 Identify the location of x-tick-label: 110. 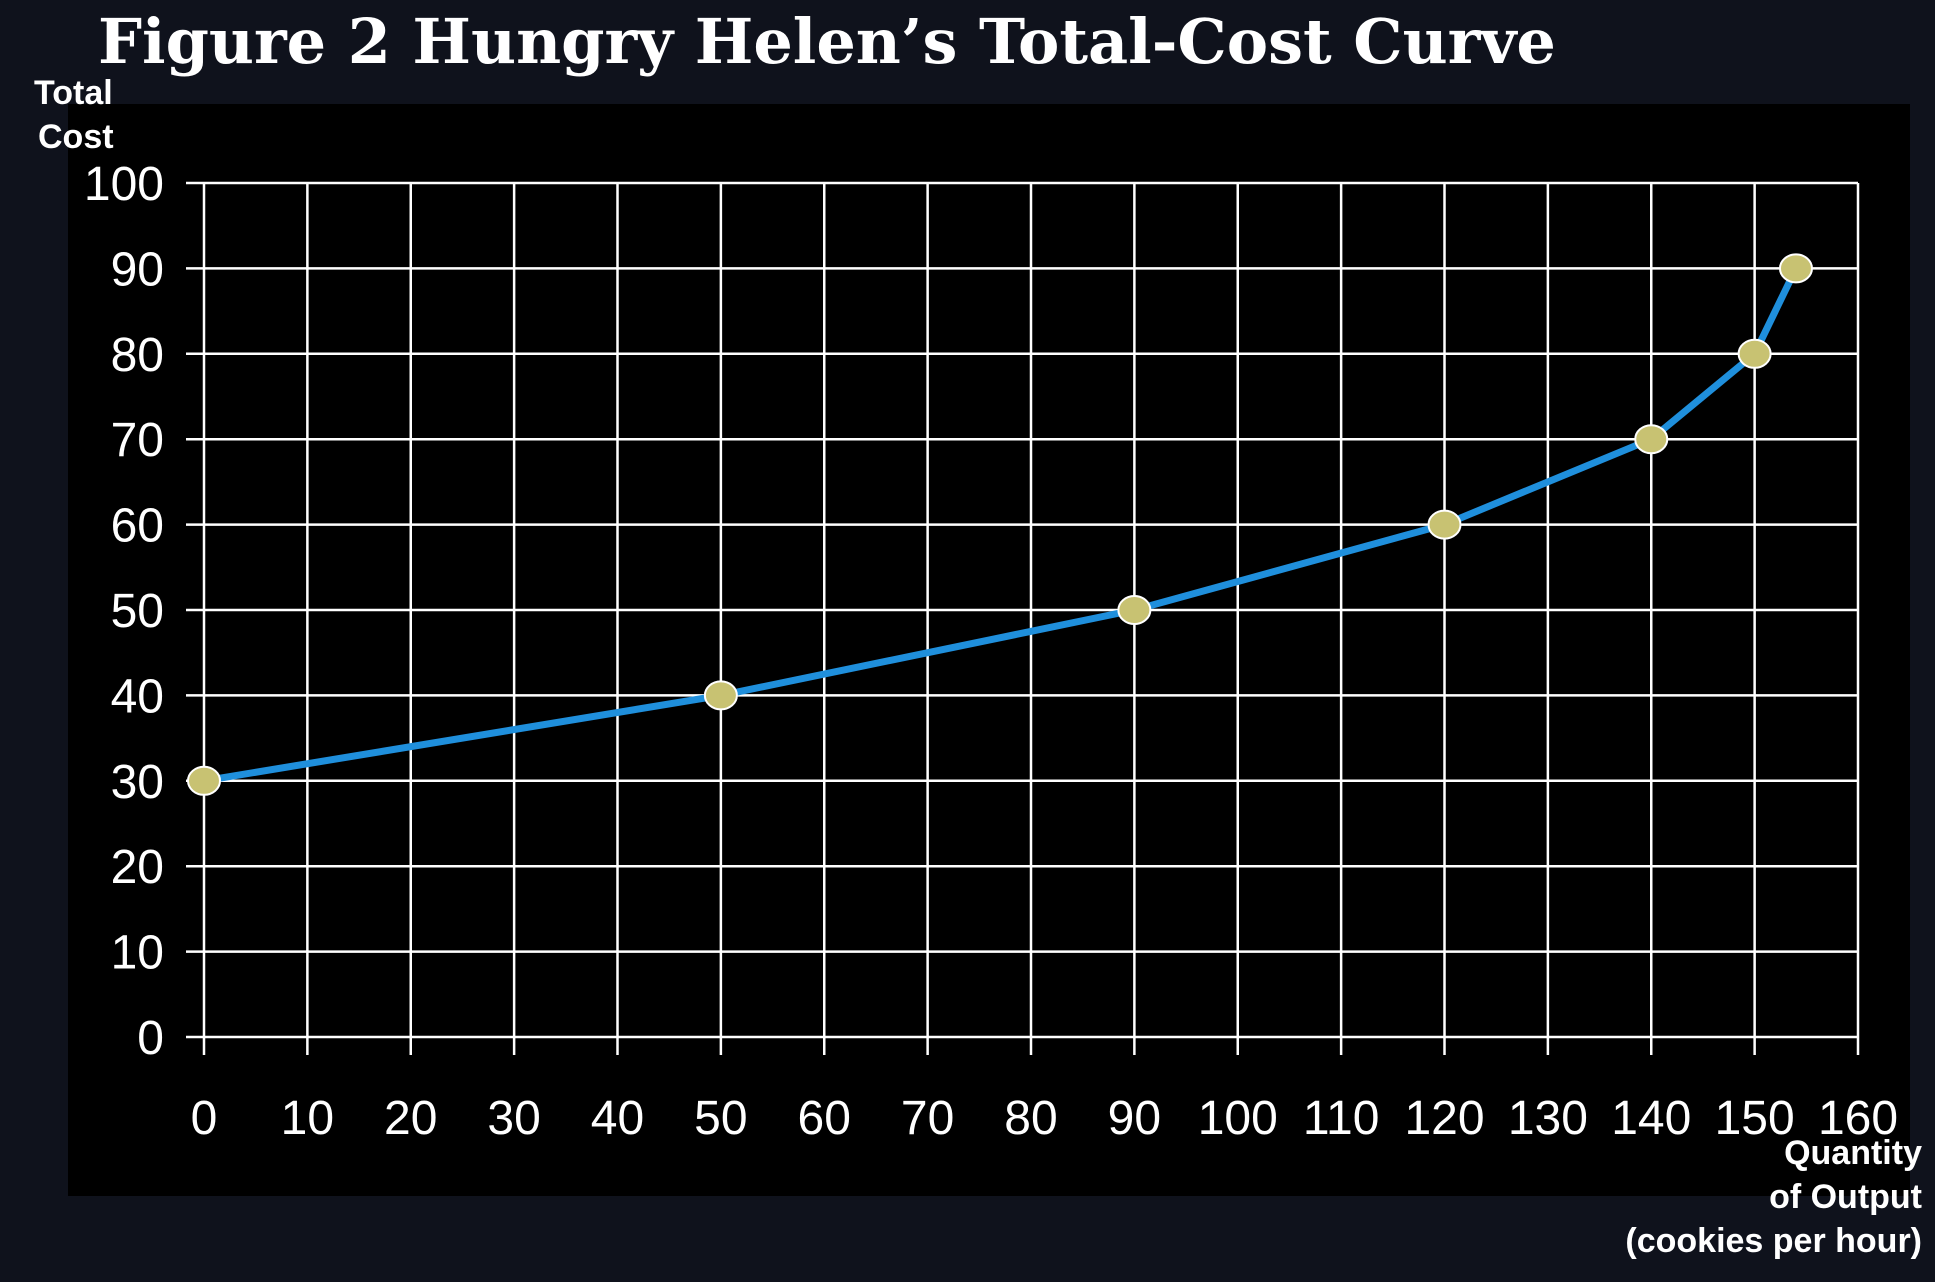
(1341, 1118).